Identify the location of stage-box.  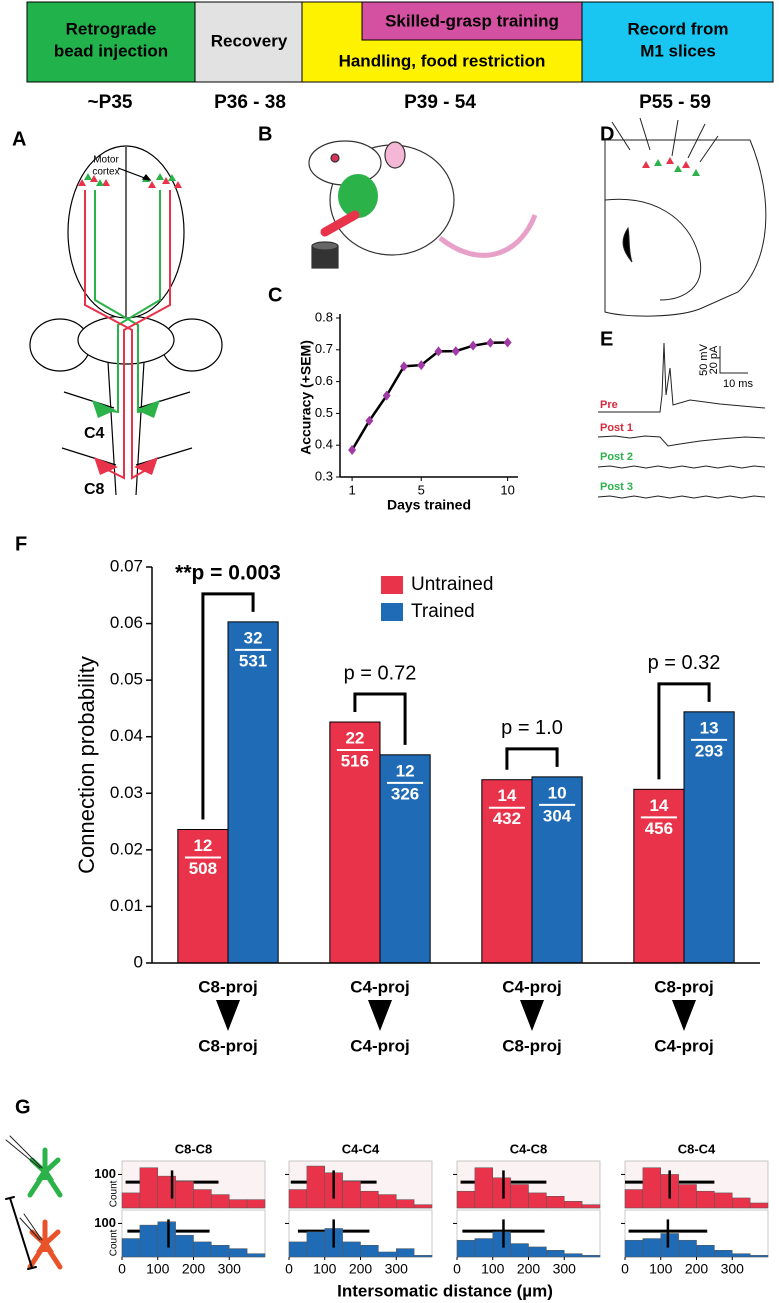
(677, 42).